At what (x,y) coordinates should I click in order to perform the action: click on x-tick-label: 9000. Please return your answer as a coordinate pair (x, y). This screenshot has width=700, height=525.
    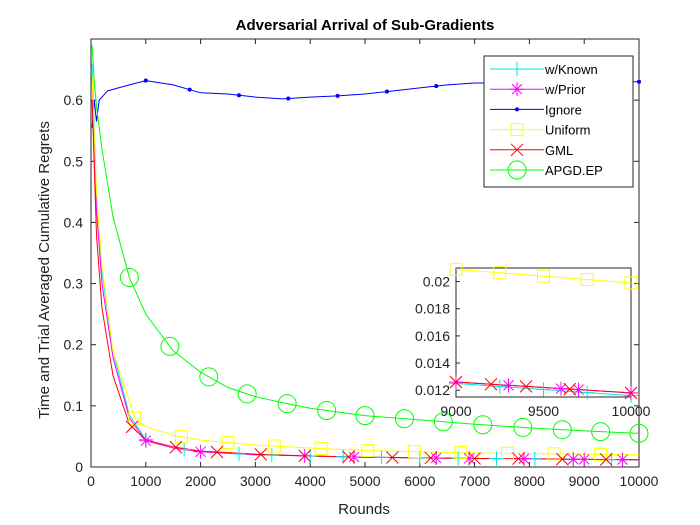
    Looking at the image, I should click on (584, 481).